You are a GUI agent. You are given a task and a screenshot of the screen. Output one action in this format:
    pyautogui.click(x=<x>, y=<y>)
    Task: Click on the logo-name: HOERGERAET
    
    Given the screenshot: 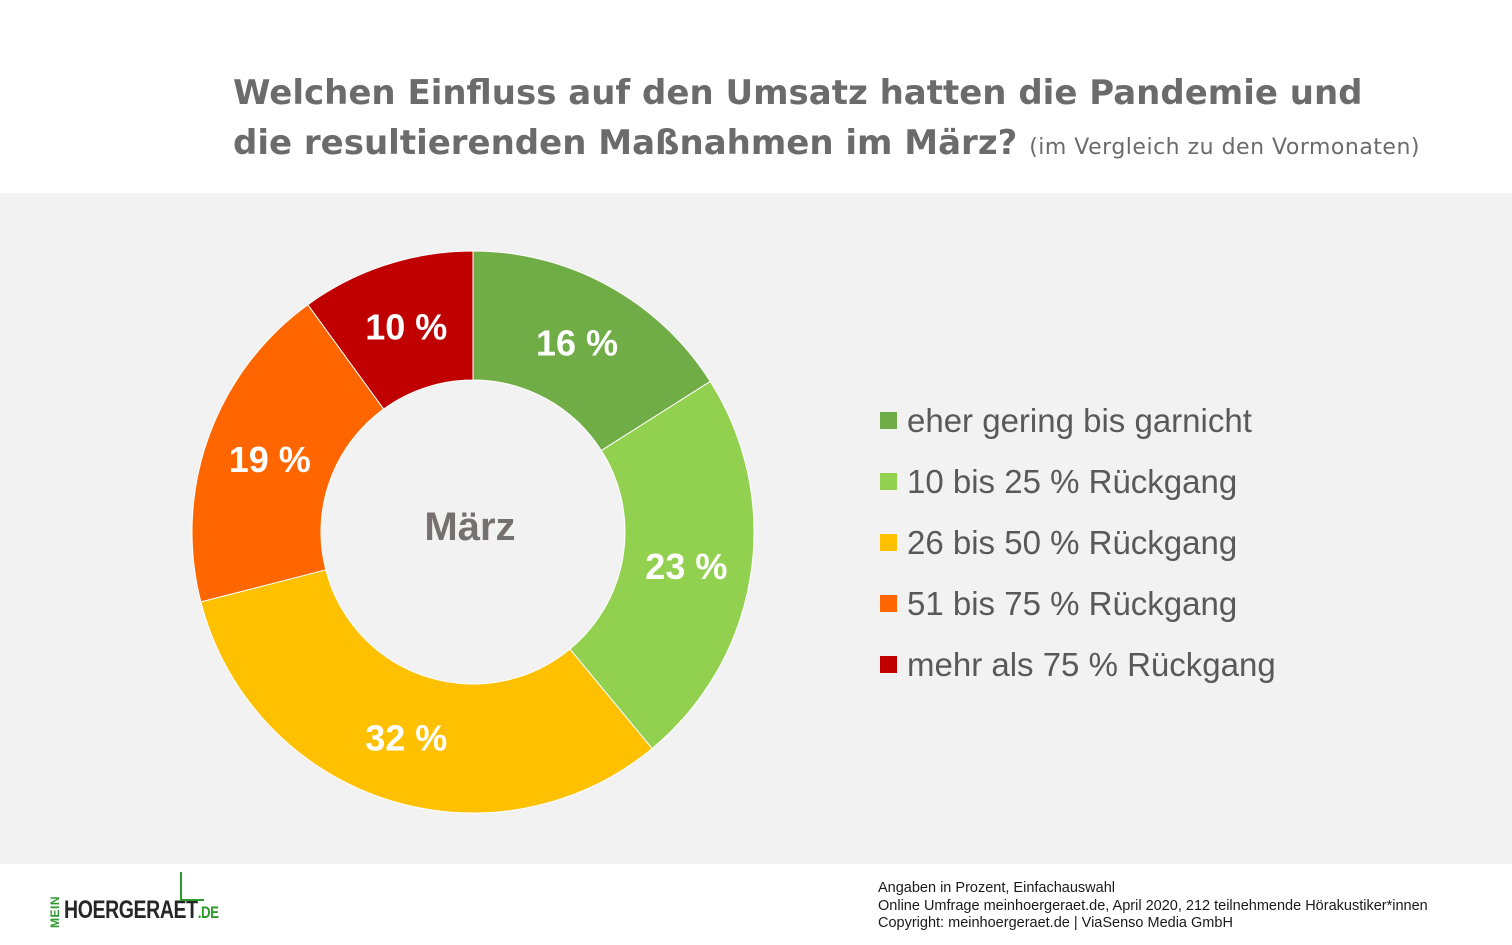 What is the action you would take?
    pyautogui.click(x=131, y=910)
    